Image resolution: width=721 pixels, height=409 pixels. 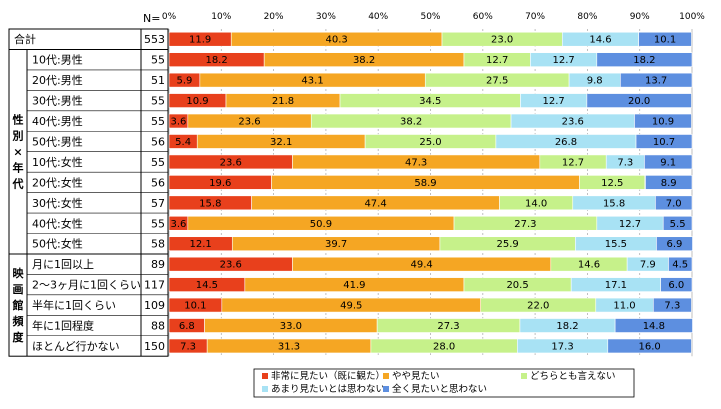 What do you see at coordinates (18, 305) in the screenshot?
I see `group-label-char: 館` at bounding box center [18, 305].